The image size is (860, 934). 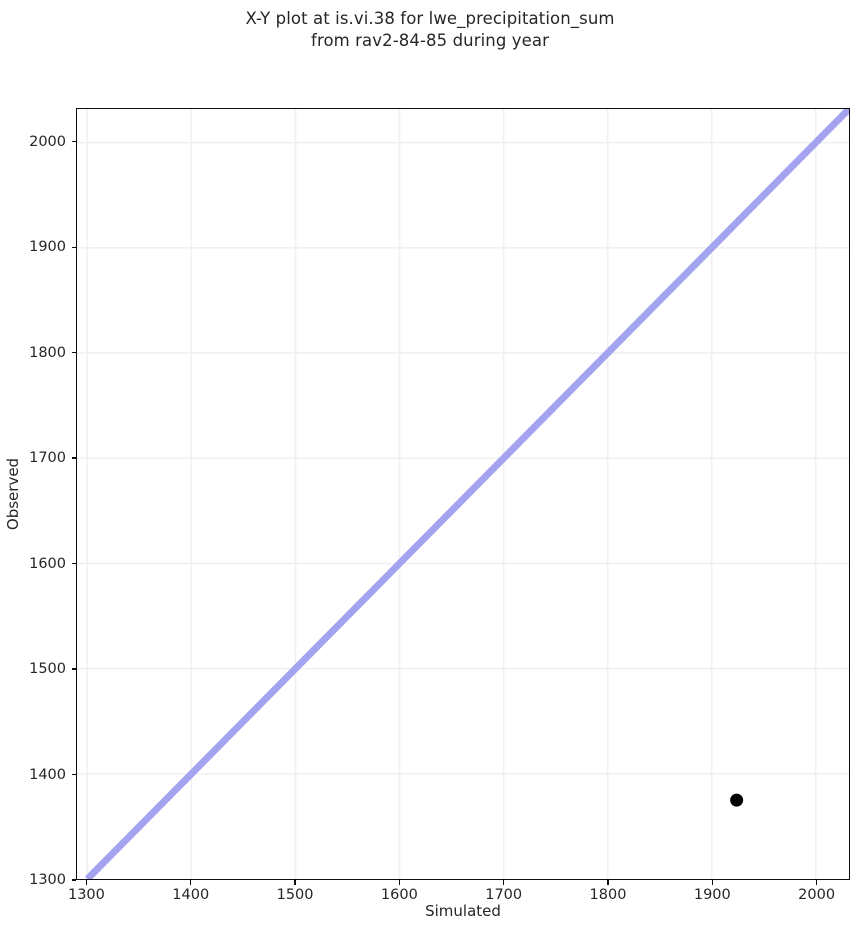 I want to click on x-tick-label: 2000, so click(x=817, y=895).